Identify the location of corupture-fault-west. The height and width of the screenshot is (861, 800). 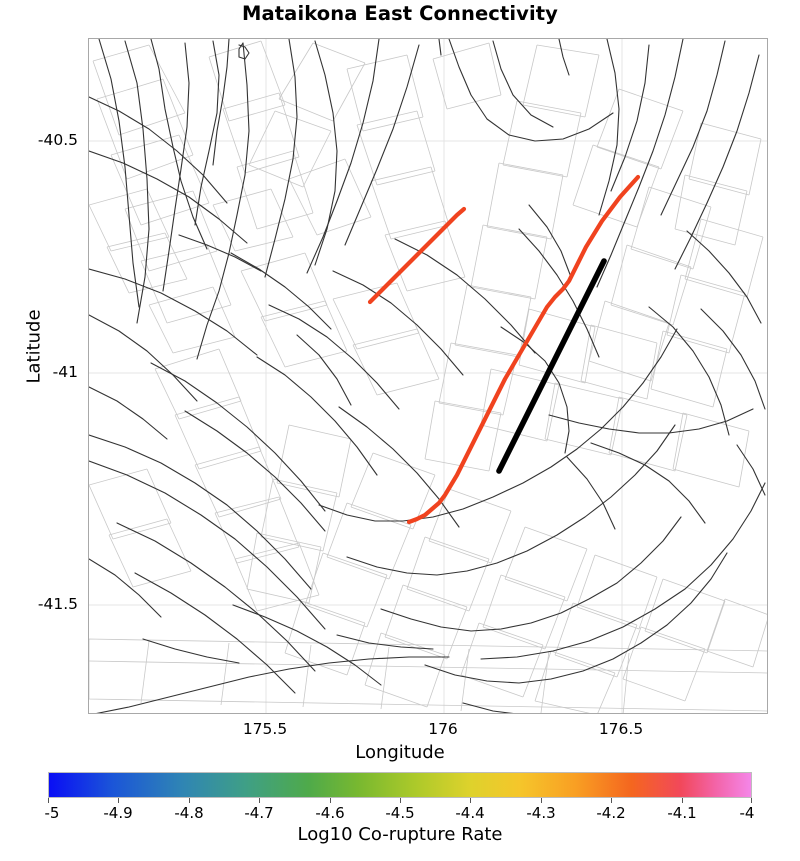
(417, 255).